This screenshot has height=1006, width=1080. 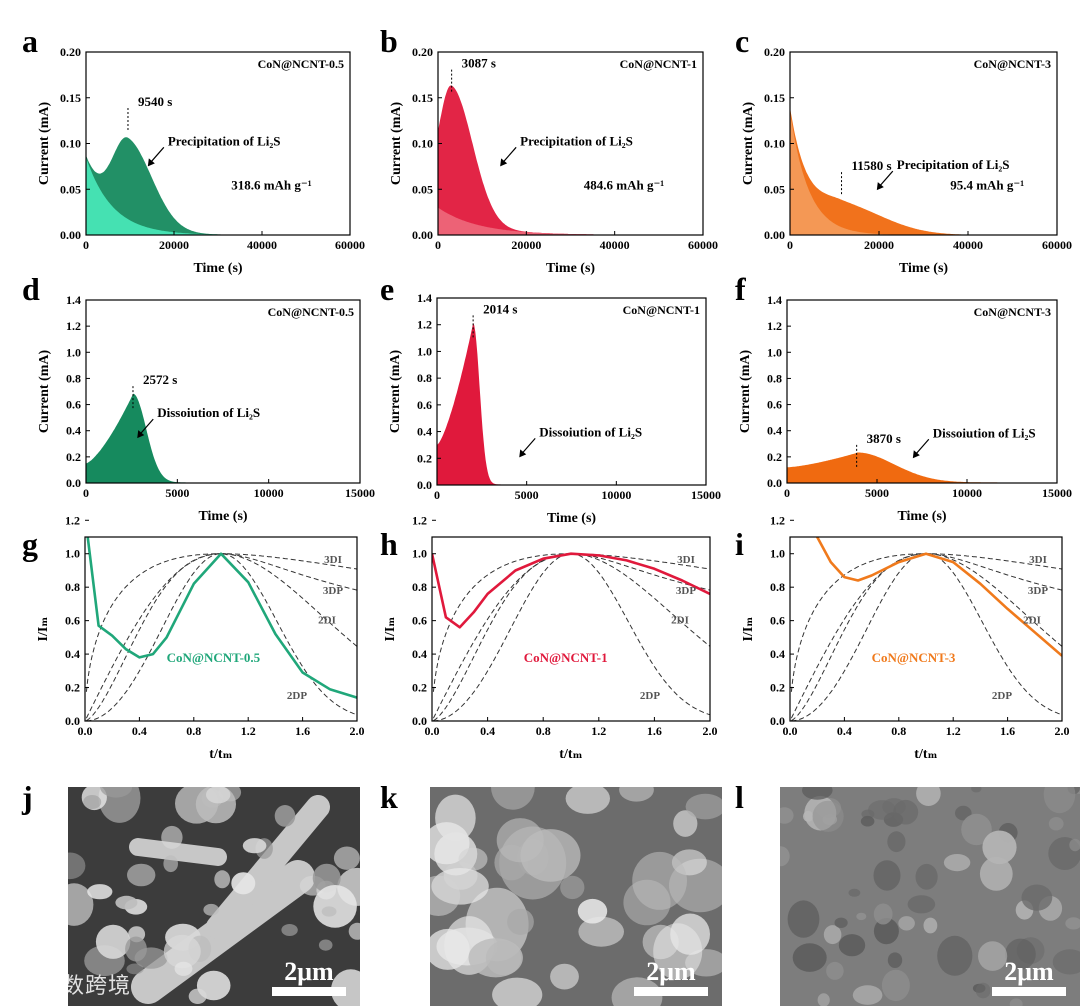 I want to click on sem-rod, so click(x=268, y=867).